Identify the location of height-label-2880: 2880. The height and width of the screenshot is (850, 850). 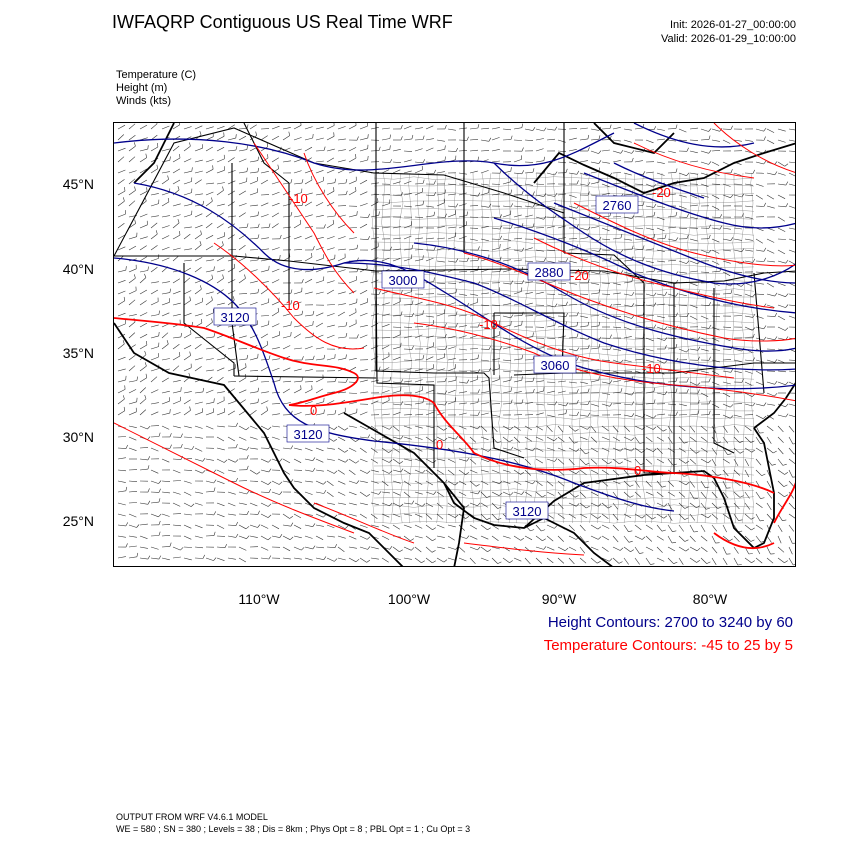
(549, 272).